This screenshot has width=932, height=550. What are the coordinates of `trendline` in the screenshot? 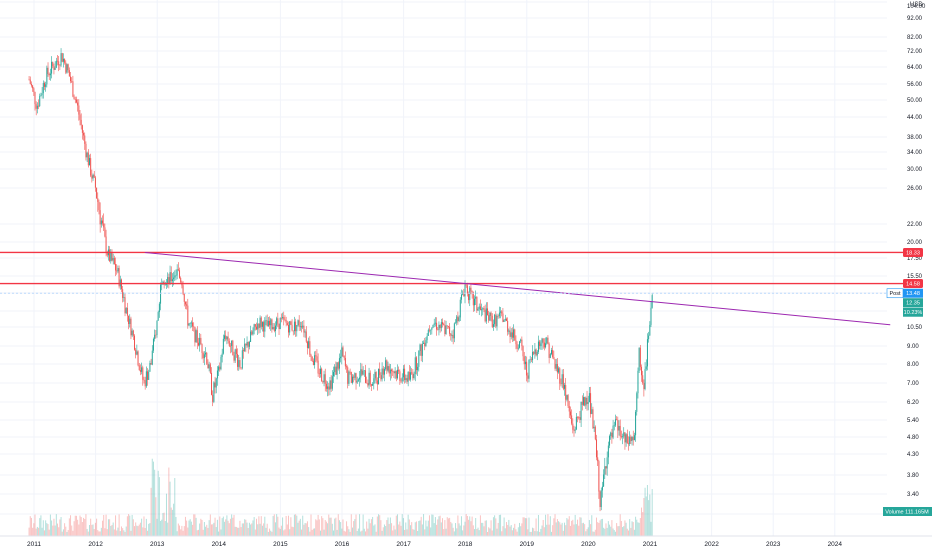 It's located at (517, 288).